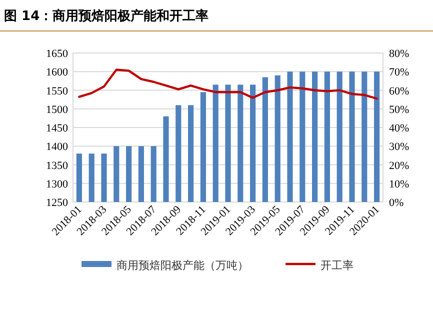 The image size is (433, 320). What do you see at coordinates (399, 91) in the screenshot?
I see `y2-tick-label: 60%` at bounding box center [399, 91].